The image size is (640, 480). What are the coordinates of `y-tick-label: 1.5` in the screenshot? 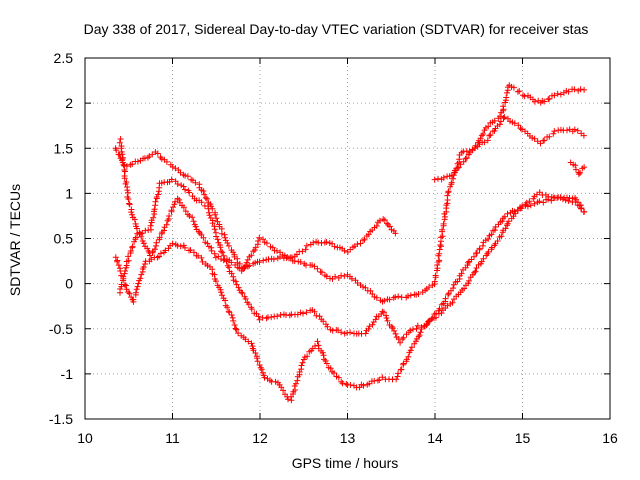 It's located at (64, 148).